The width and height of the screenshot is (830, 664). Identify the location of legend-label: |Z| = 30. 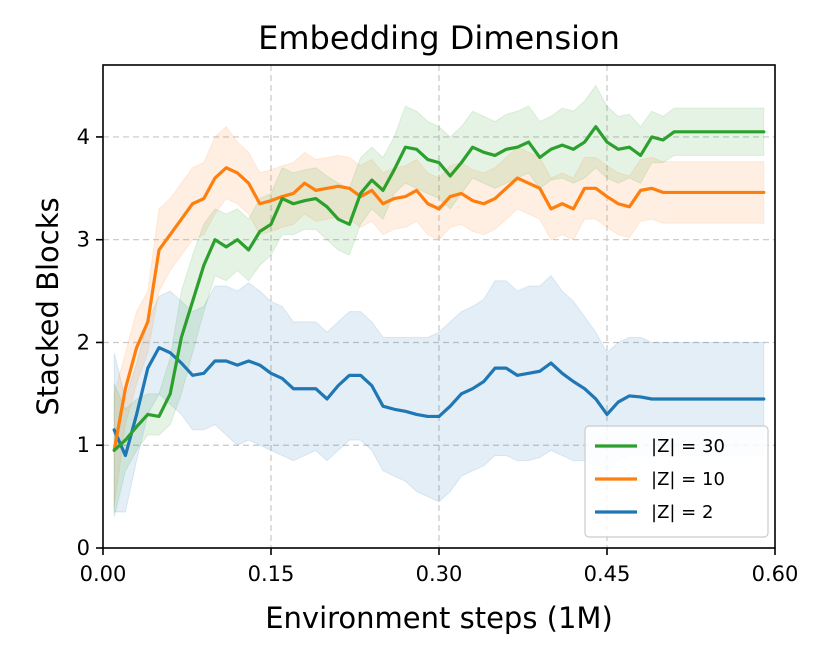
(688, 446).